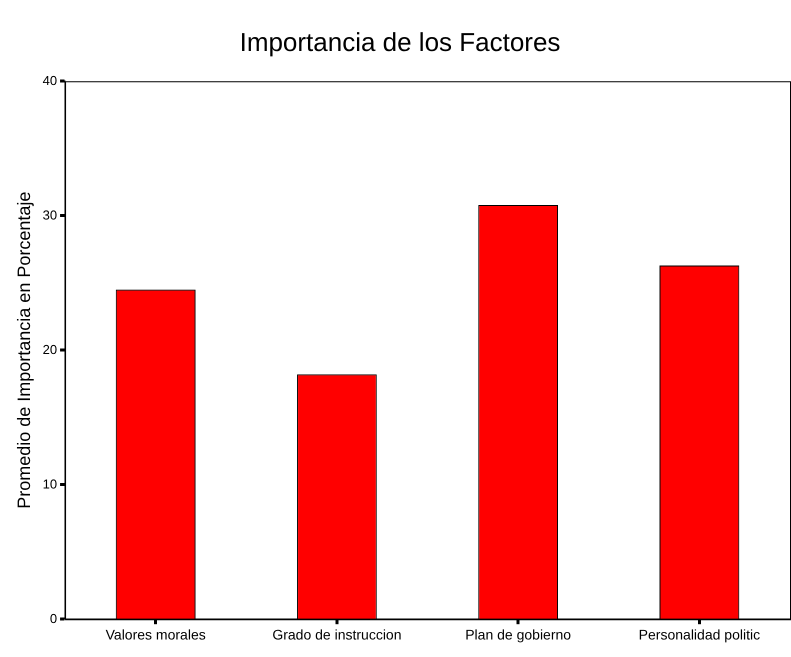 The image size is (791, 657). Describe the element at coordinates (337, 634) in the screenshot. I see `x-tick-label: Grado de instruccion` at that location.